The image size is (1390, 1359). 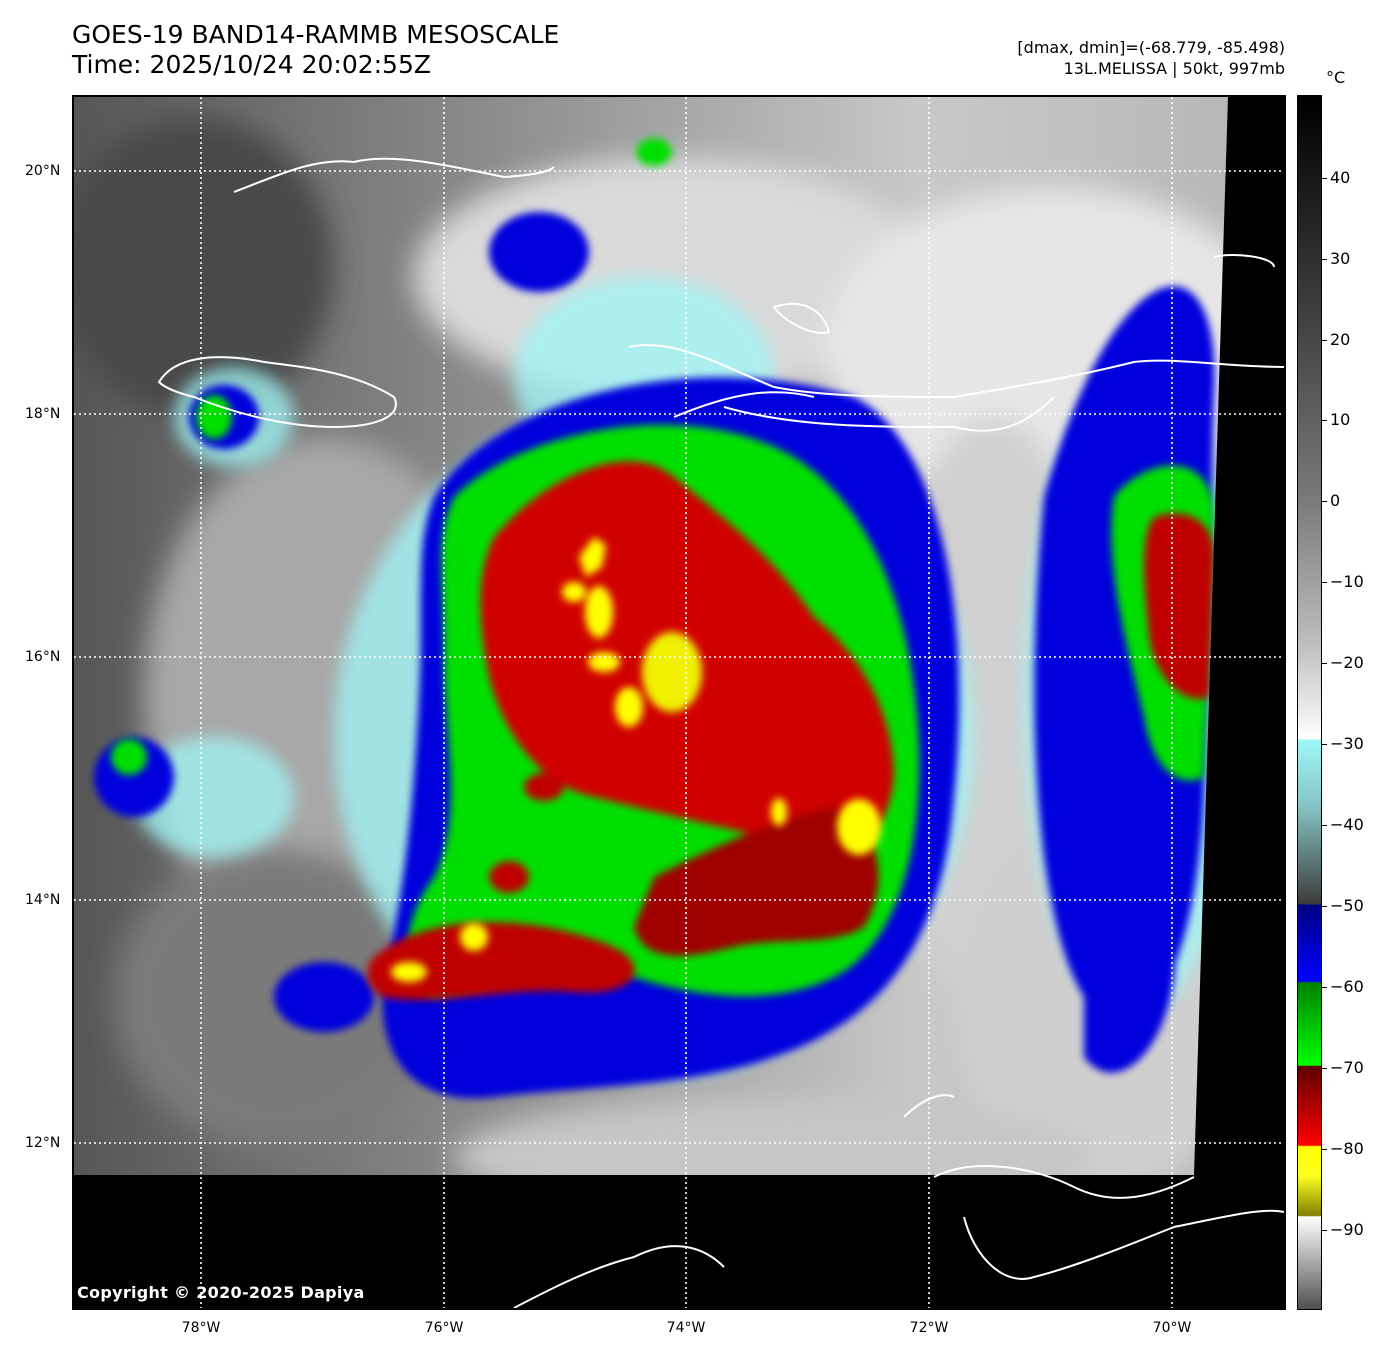 What do you see at coordinates (1347, 824) in the screenshot?
I see `colorbar-label-minus40: −40` at bounding box center [1347, 824].